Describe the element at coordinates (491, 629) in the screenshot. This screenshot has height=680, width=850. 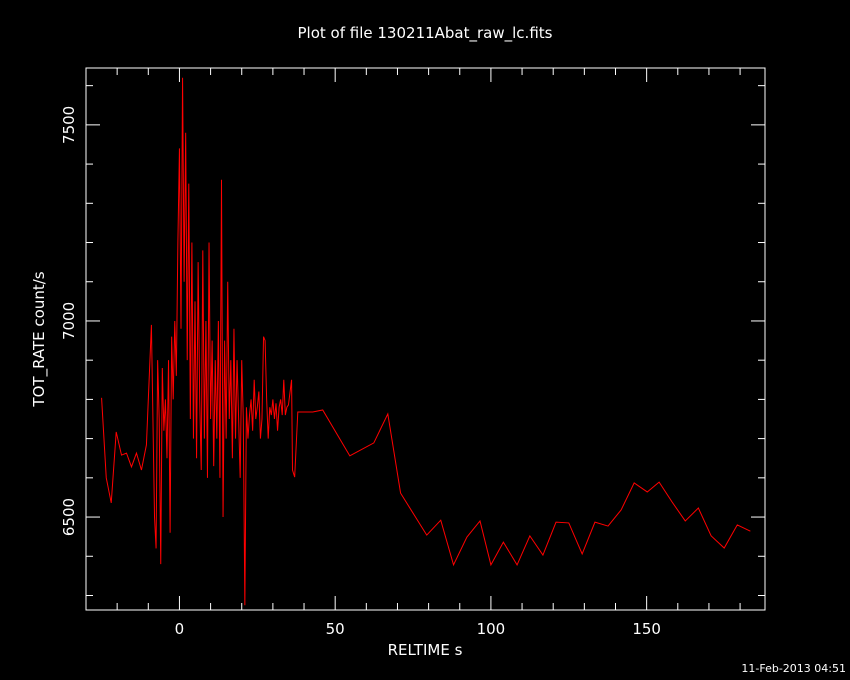
I see `x-tick-label: 100` at that location.